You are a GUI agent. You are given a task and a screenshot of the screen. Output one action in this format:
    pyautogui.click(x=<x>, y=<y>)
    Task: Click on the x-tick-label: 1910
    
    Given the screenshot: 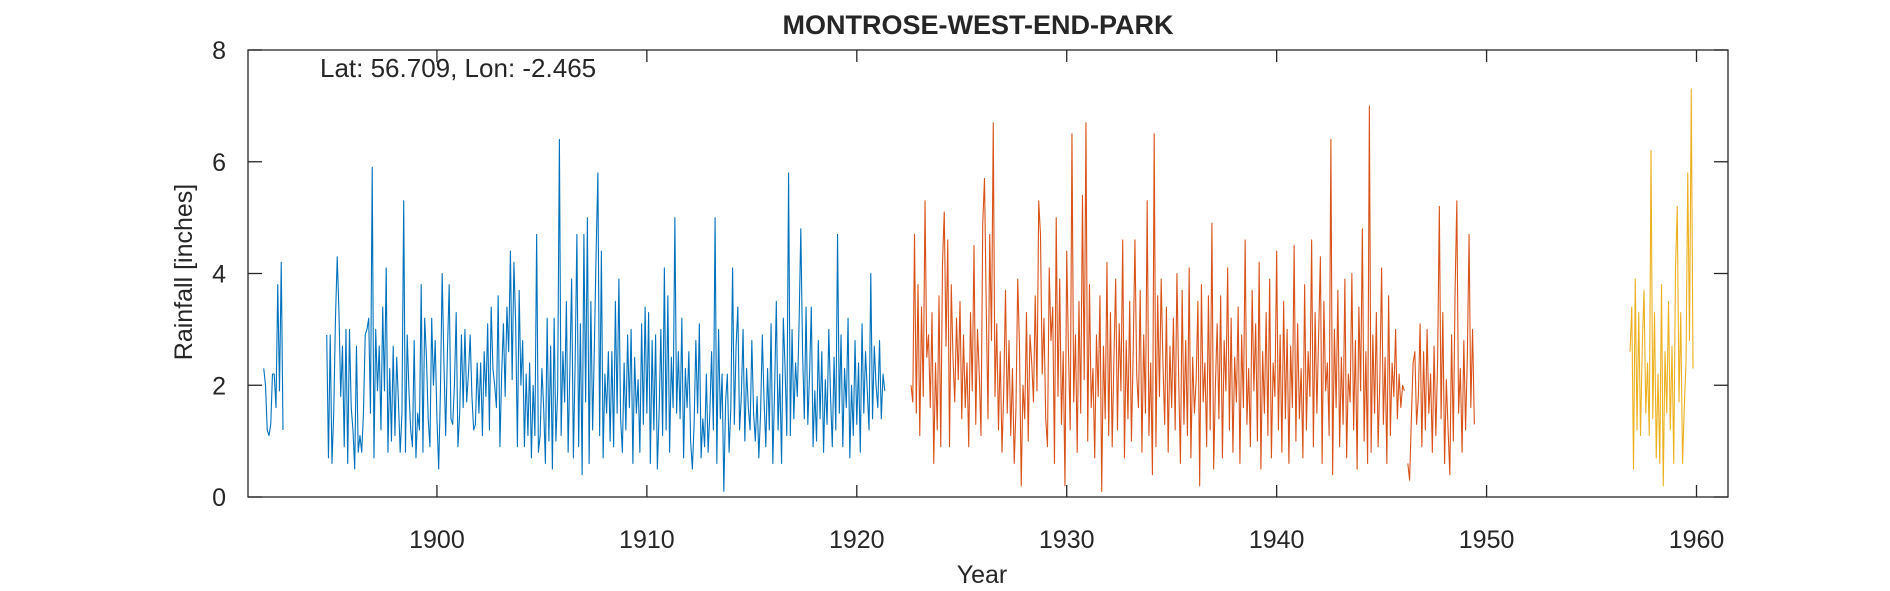 What is the action you would take?
    pyautogui.click(x=647, y=540)
    